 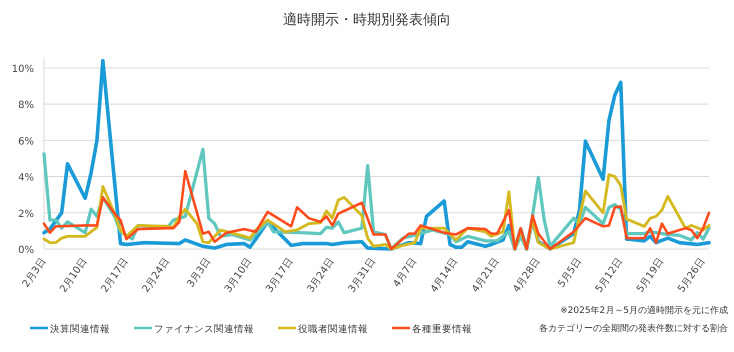 I want to click on chart-title: 適時開示・時期別発表傾向, so click(x=367, y=20).